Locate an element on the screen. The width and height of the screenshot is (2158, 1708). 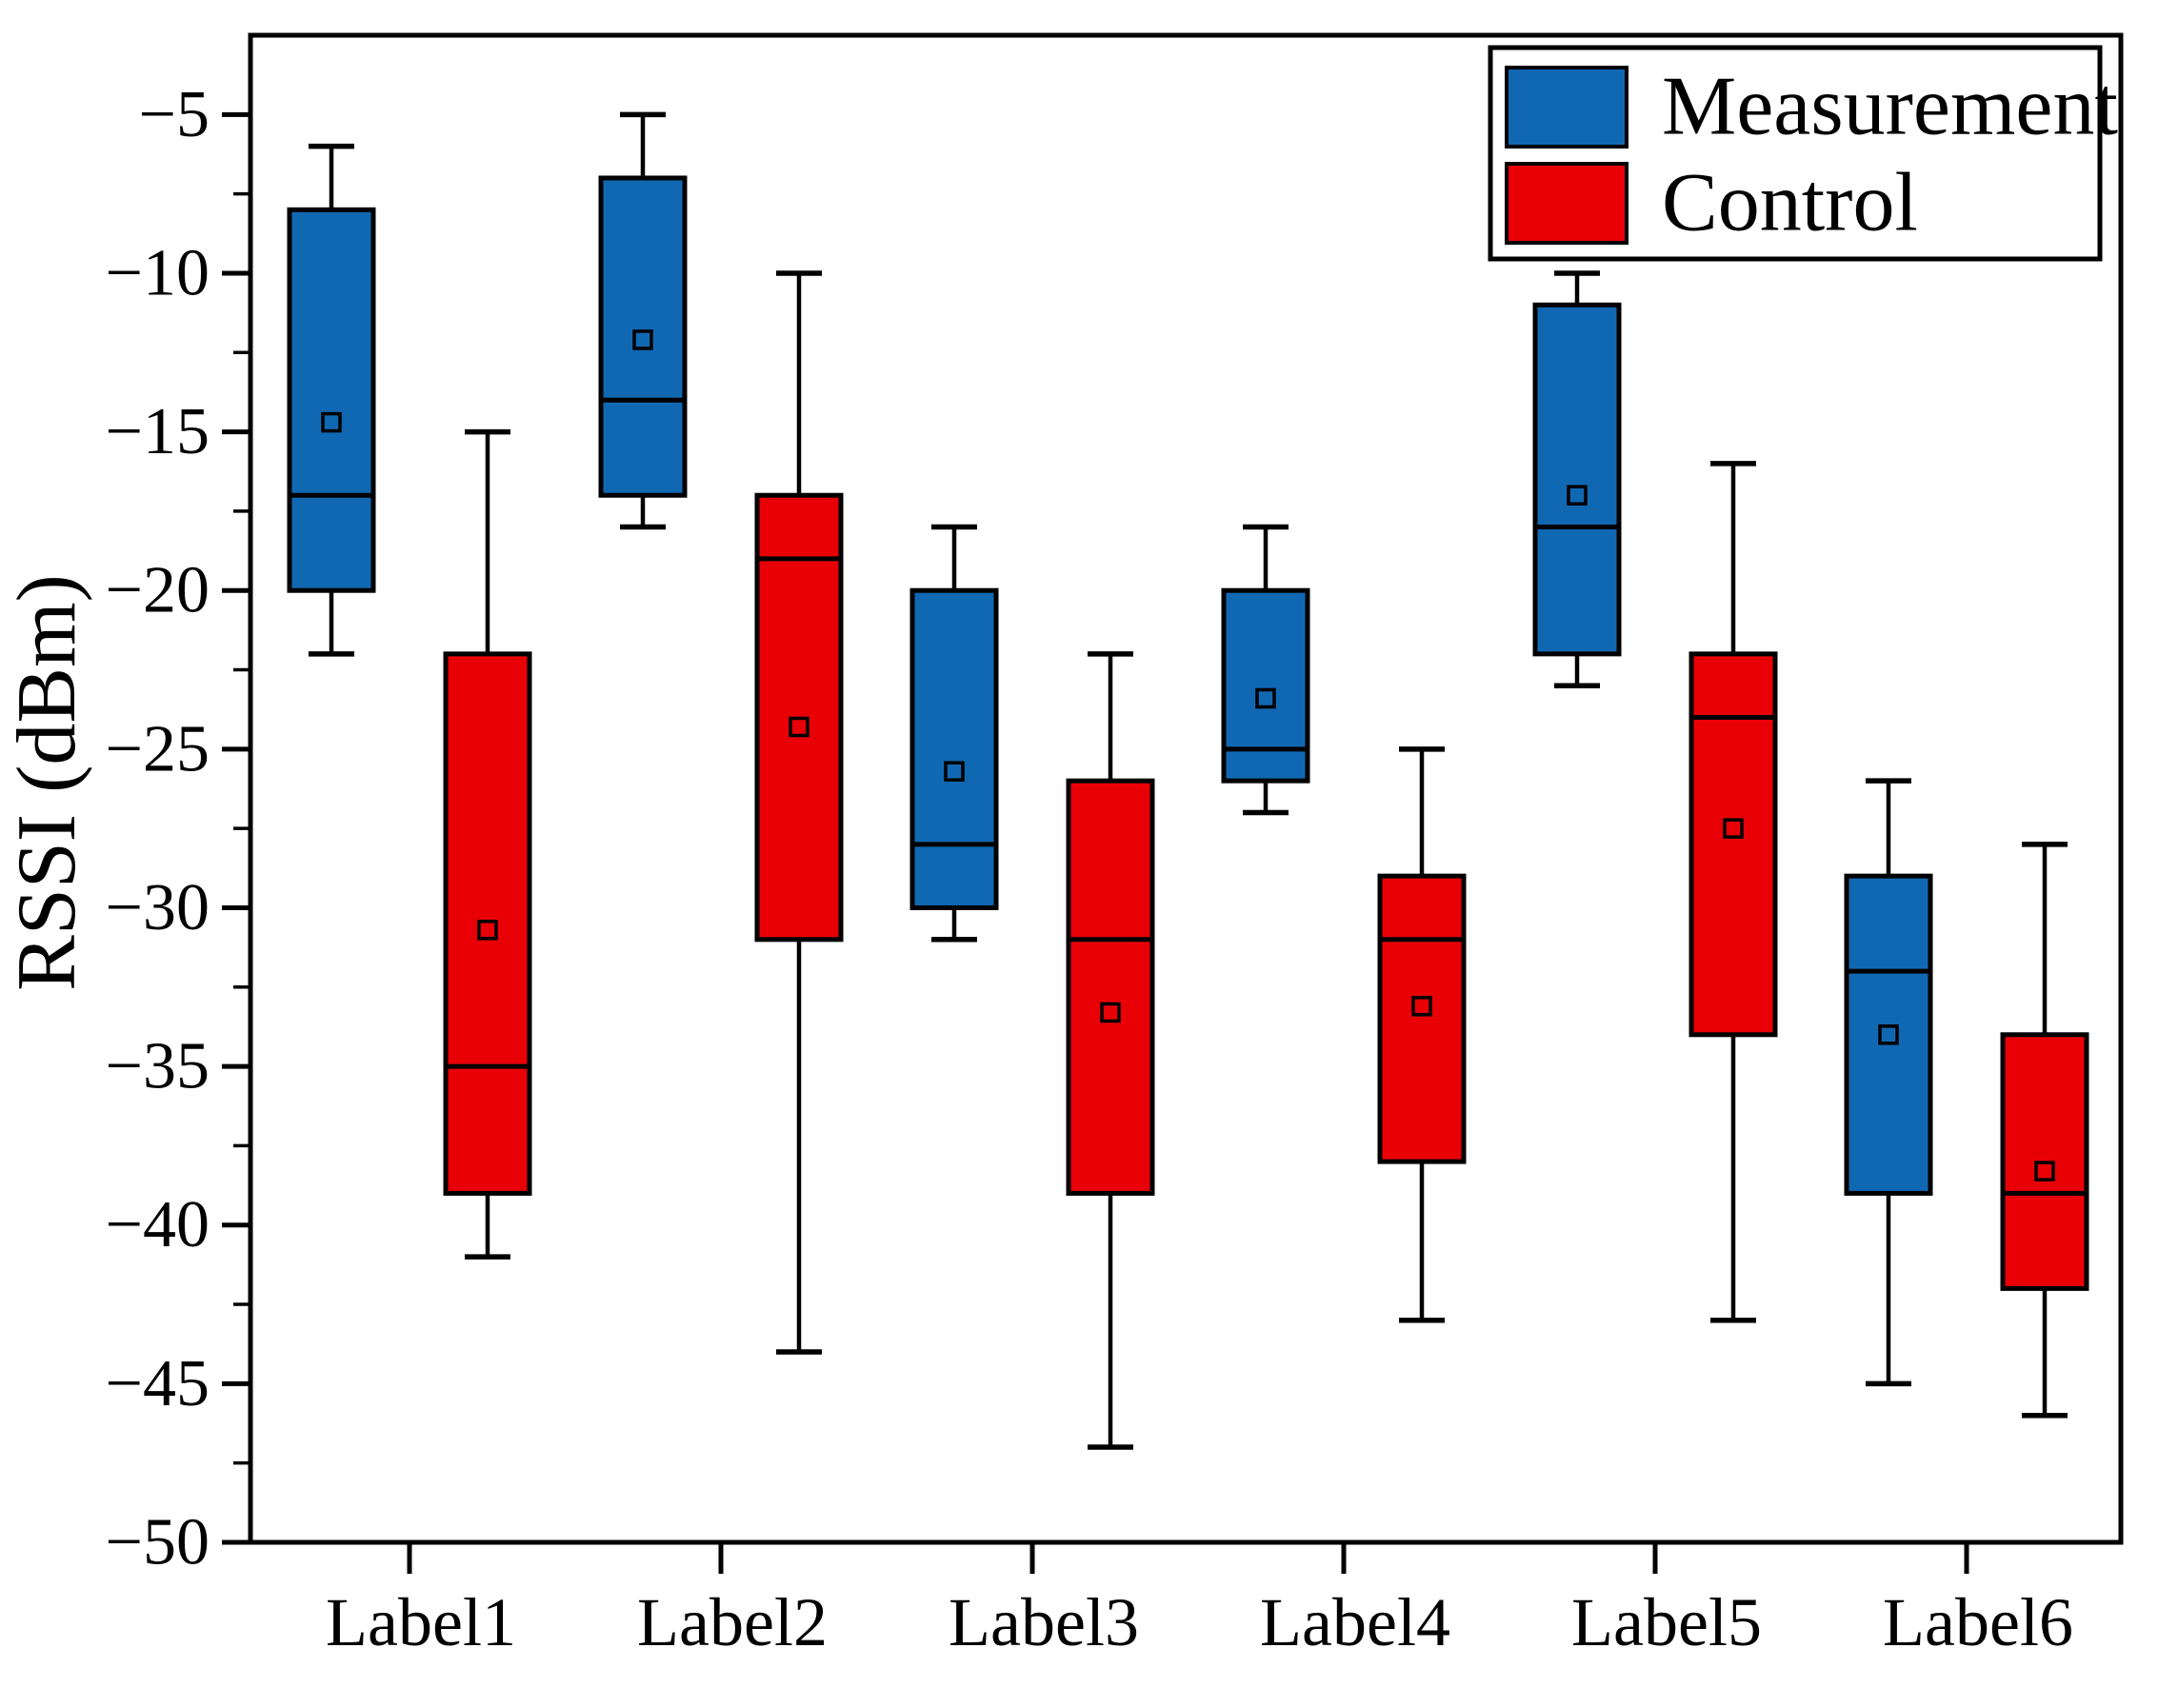
box-measurement-label2 is located at coordinates (643, 320).